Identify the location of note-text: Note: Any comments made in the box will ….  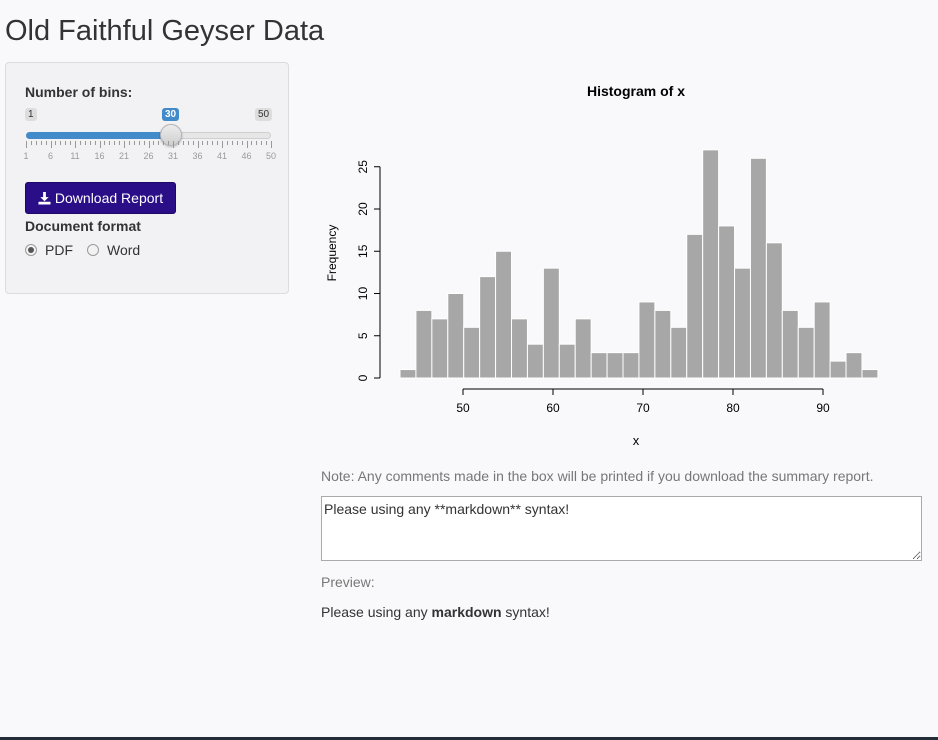
(597, 476).